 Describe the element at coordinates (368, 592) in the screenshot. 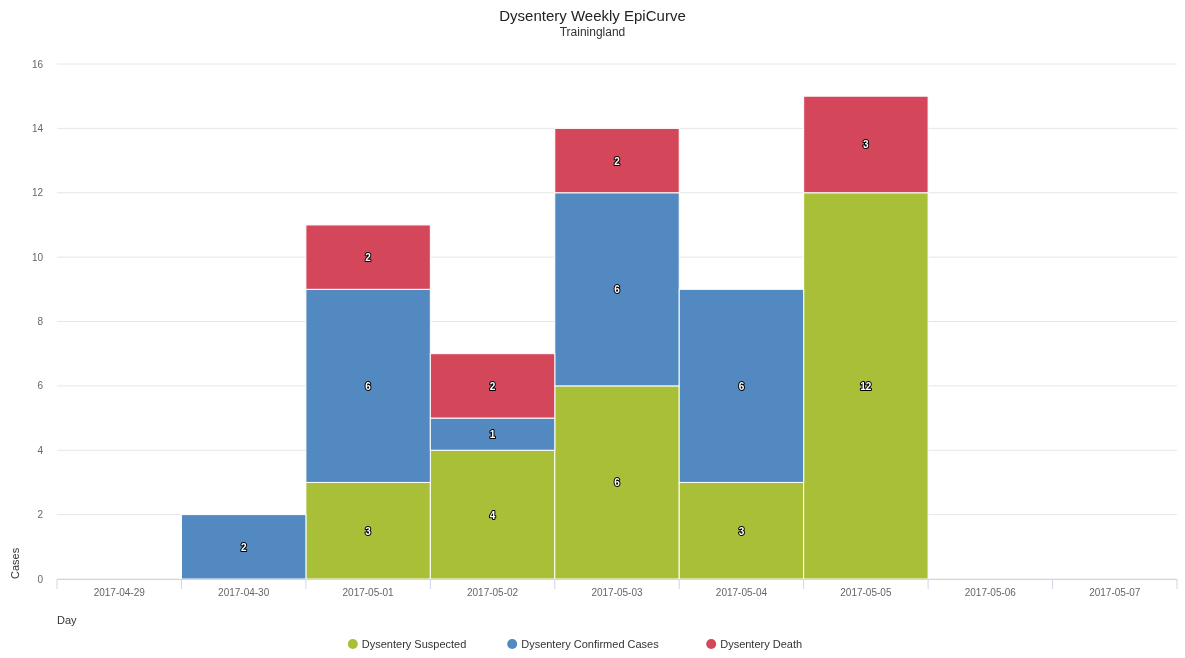

I see `x-tick-label: 2017-05-01` at that location.